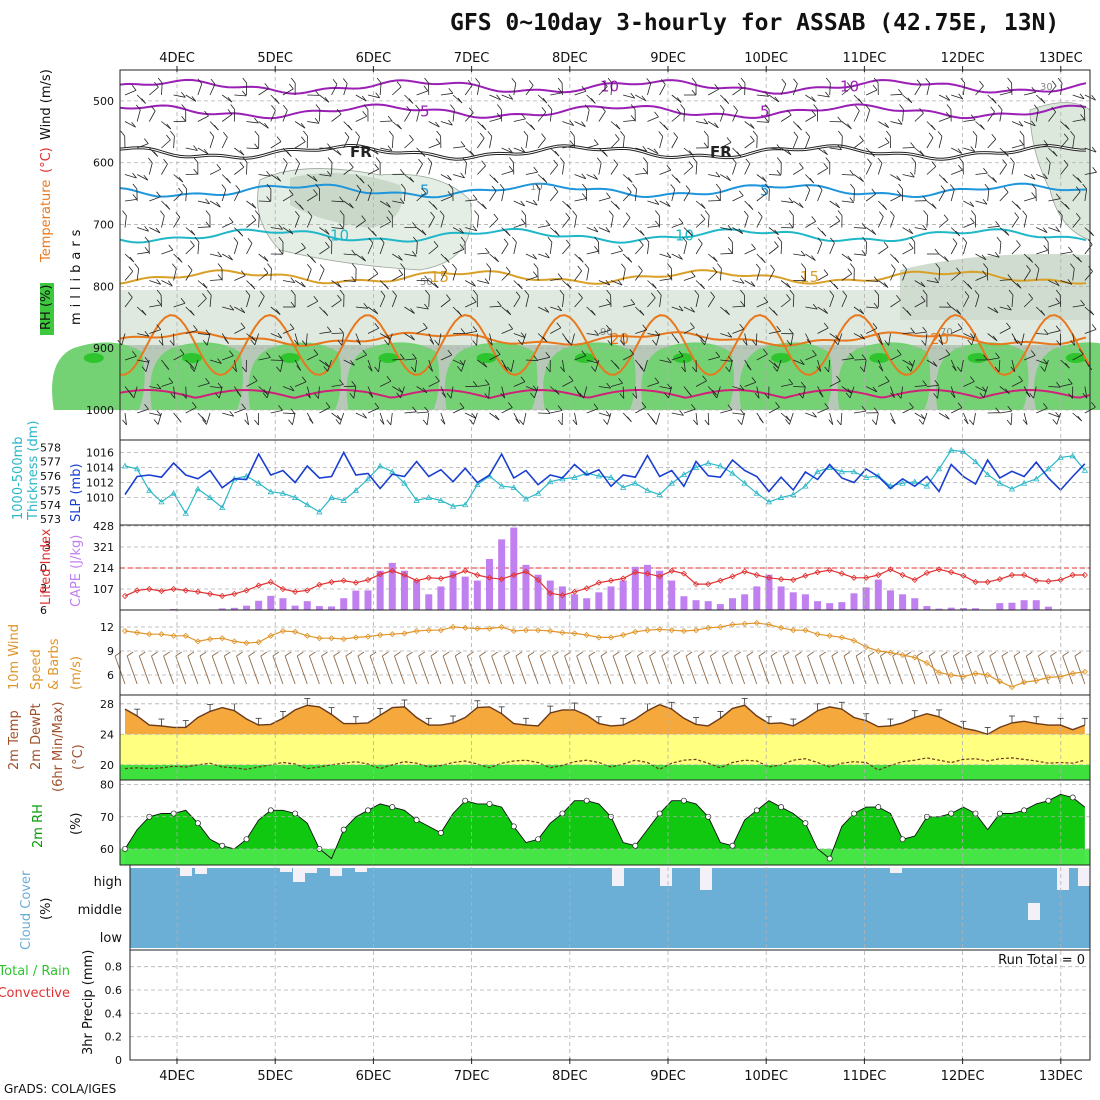 The image size is (1100, 1100). I want to click on wind-speed-point, so click(1036, 680).